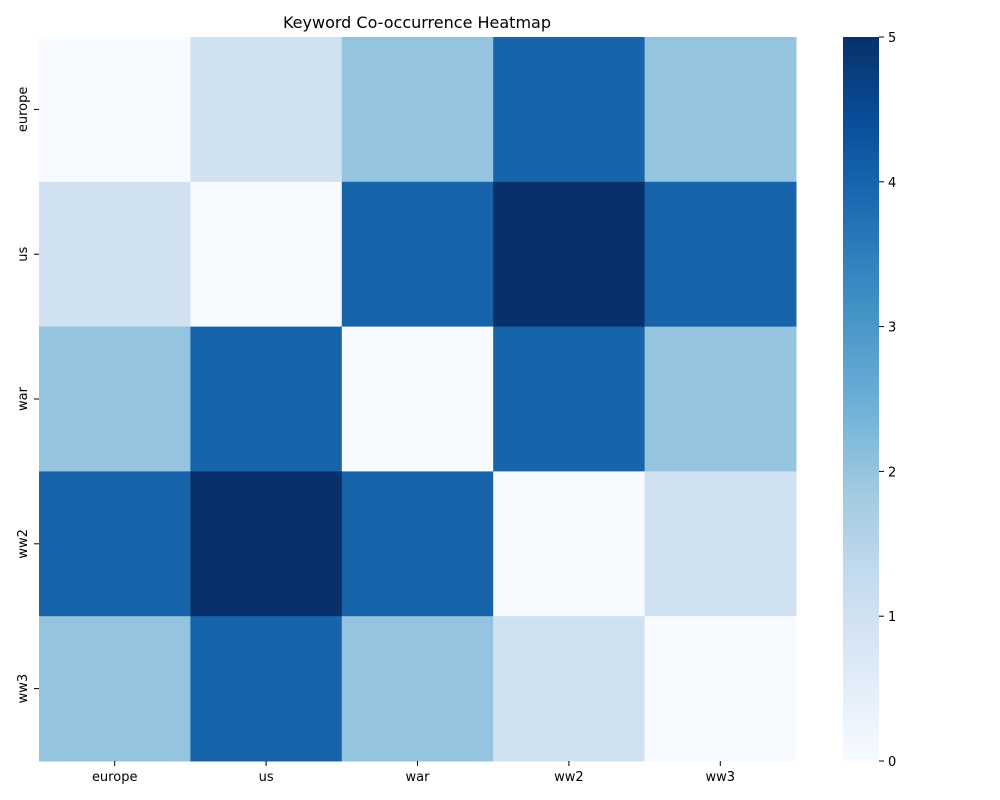 The width and height of the screenshot is (1000, 800). I want to click on heatmap-cell-europe-war, so click(417, 110).